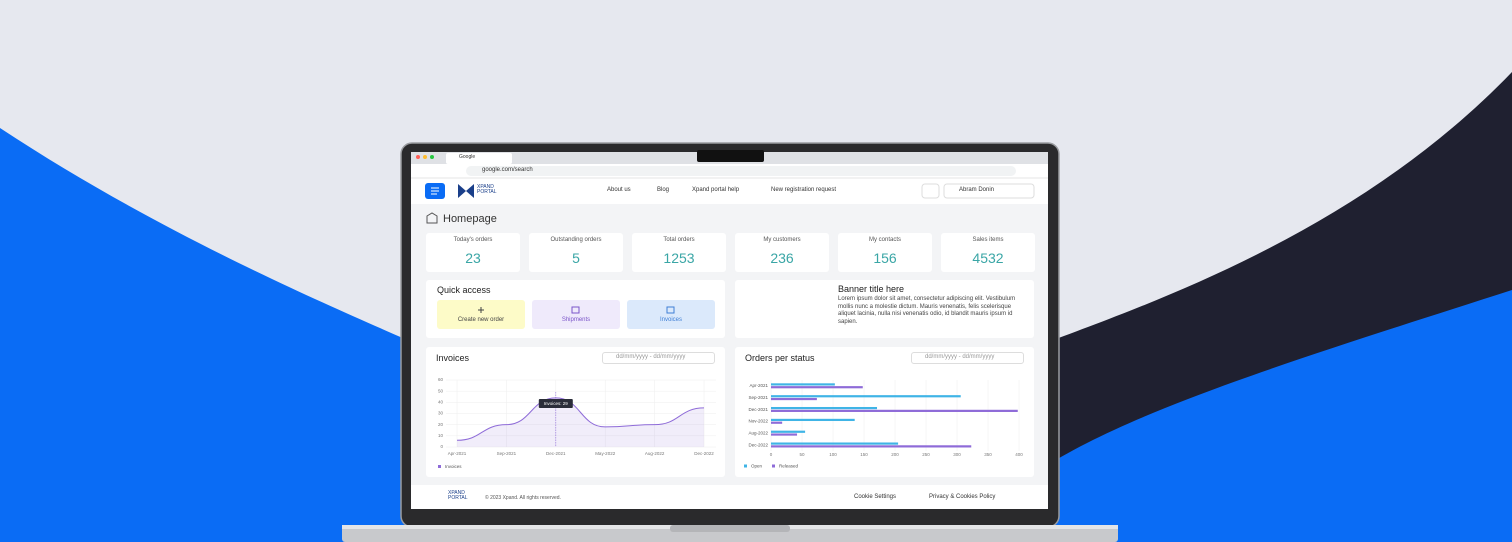  What do you see at coordinates (758, 385) in the screenshot?
I see `y-tick-label: Apr-2021` at bounding box center [758, 385].